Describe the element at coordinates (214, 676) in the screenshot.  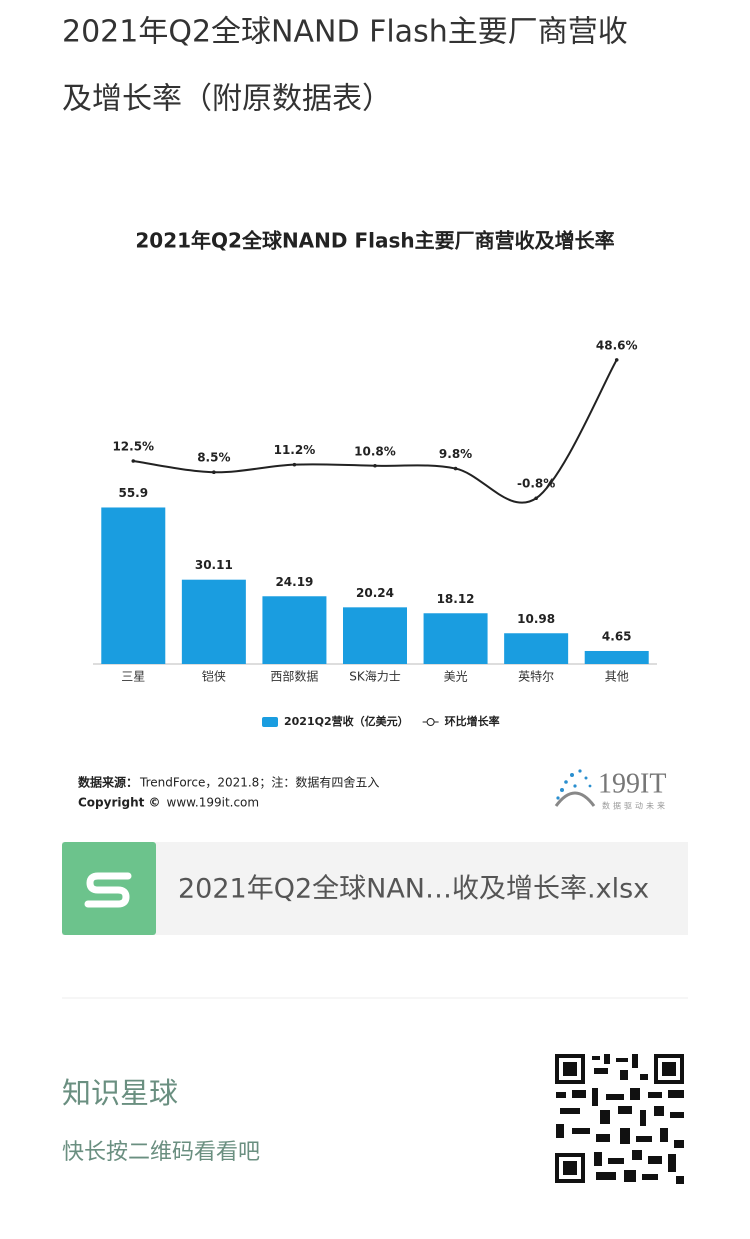
I see `x-tick-label: 铠侠` at that location.